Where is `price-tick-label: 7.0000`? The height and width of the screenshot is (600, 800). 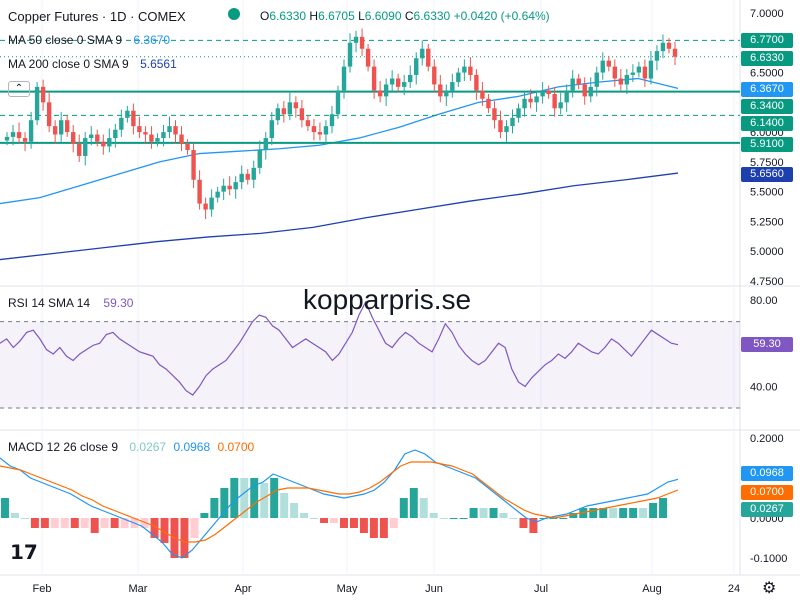 price-tick-label: 7.0000 is located at coordinates (767, 14).